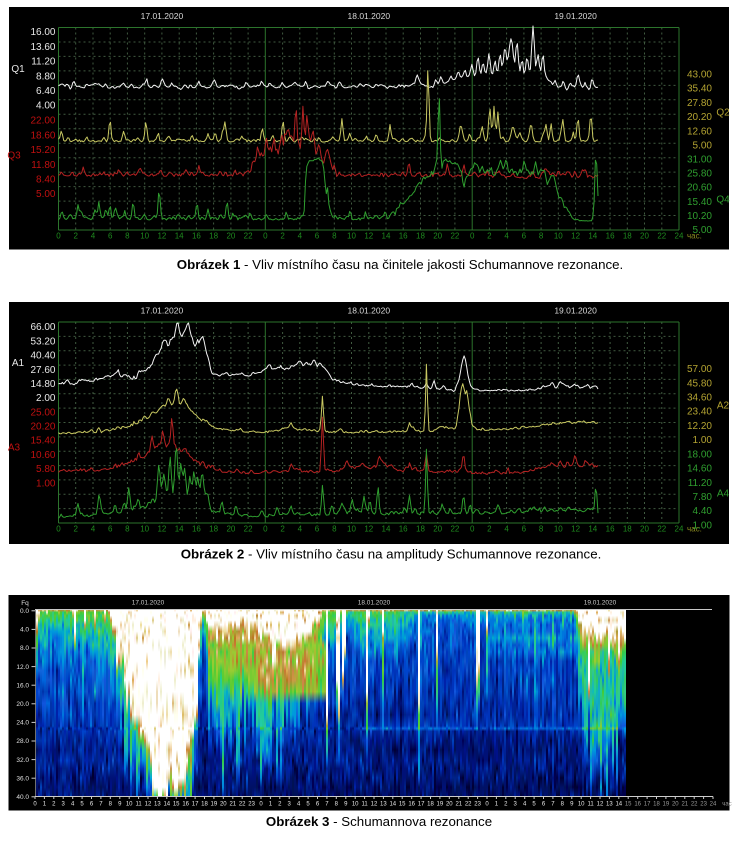  Describe the element at coordinates (42, 135) in the screenshot. I see `svg-text: 18.60` at that location.